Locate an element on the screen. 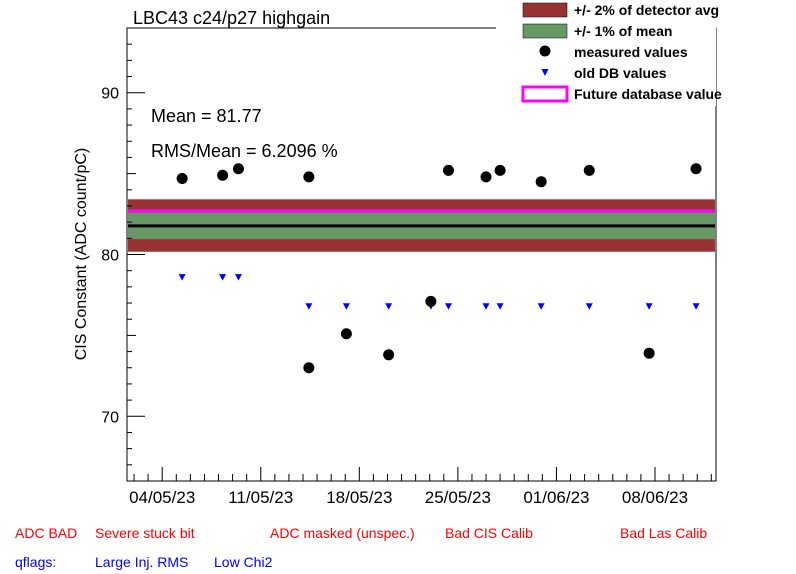  legend-label-detector-avg: +/- 2% of detector avg is located at coordinates (646, 10).